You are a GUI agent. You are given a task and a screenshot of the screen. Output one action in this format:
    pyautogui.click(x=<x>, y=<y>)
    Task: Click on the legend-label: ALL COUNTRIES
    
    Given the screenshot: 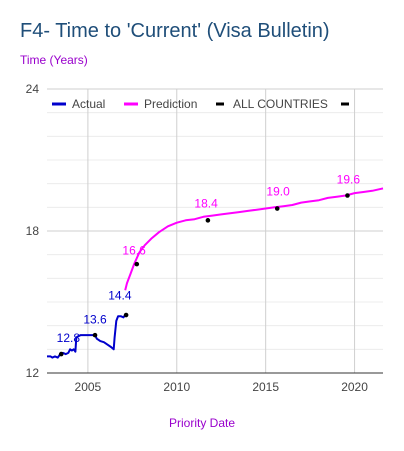 What is the action you would take?
    pyautogui.click(x=280, y=104)
    